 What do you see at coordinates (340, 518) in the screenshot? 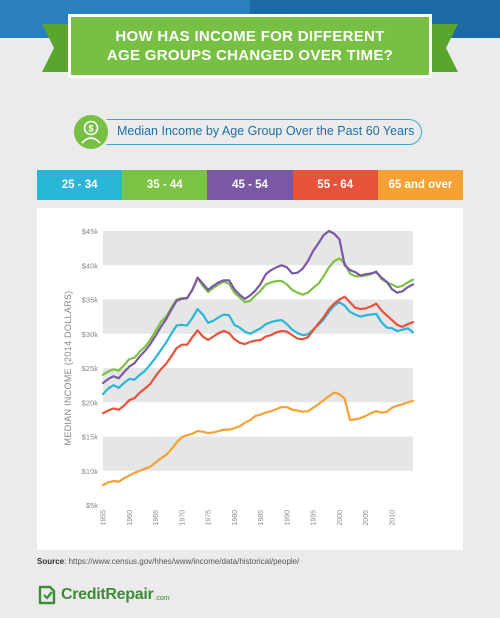
I see `x-tick-label: 2000` at bounding box center [340, 518].